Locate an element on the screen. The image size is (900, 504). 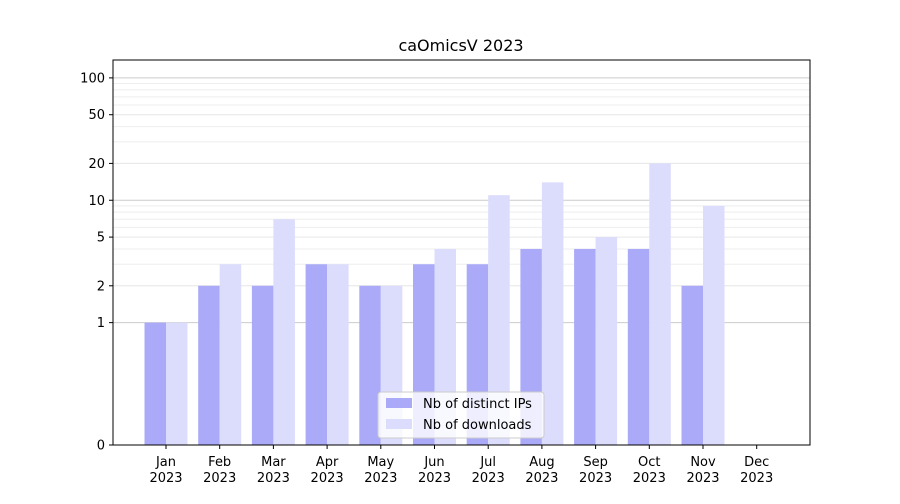
legend-swatch-downloads is located at coordinates (399, 424).